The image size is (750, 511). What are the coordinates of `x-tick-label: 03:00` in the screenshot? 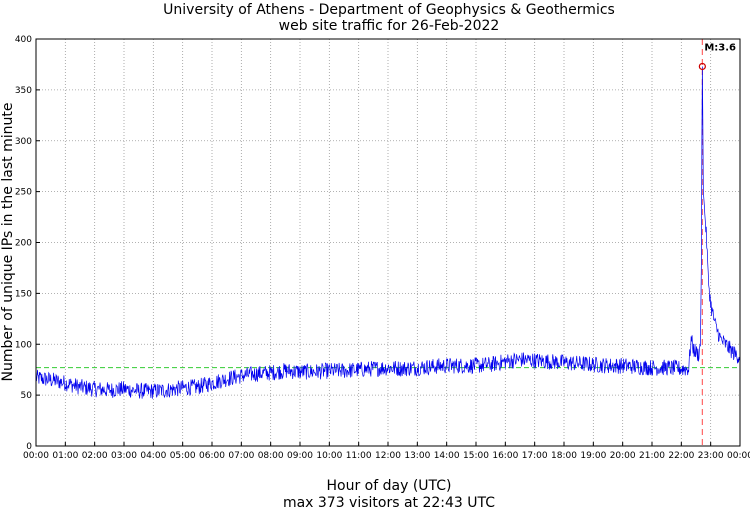 It's located at (124, 456).